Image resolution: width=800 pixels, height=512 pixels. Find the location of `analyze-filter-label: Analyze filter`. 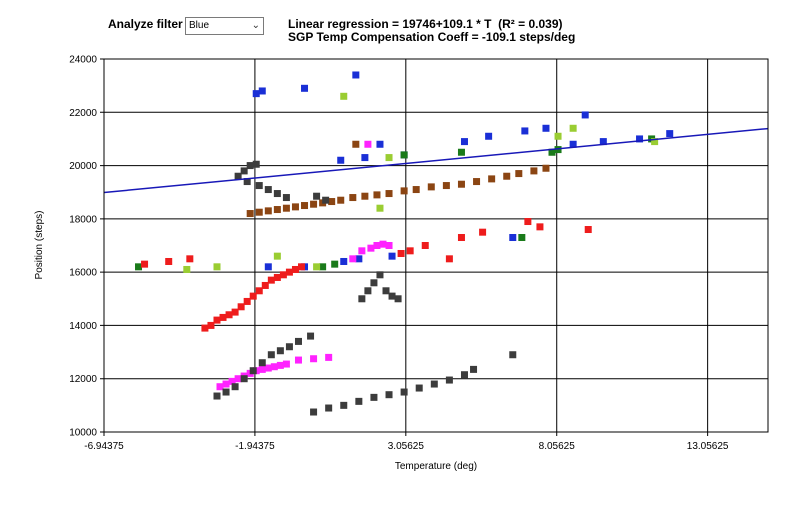

analyze-filter-label: Analyze filter is located at coordinates (145, 24).